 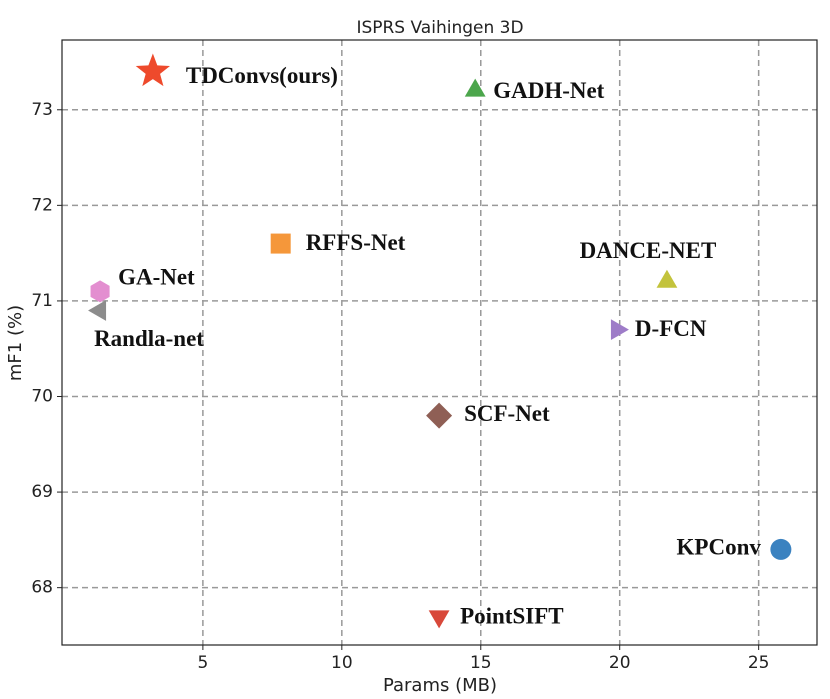 What do you see at coordinates (149, 338) in the screenshot?
I see `point-label: Randla-net` at bounding box center [149, 338].